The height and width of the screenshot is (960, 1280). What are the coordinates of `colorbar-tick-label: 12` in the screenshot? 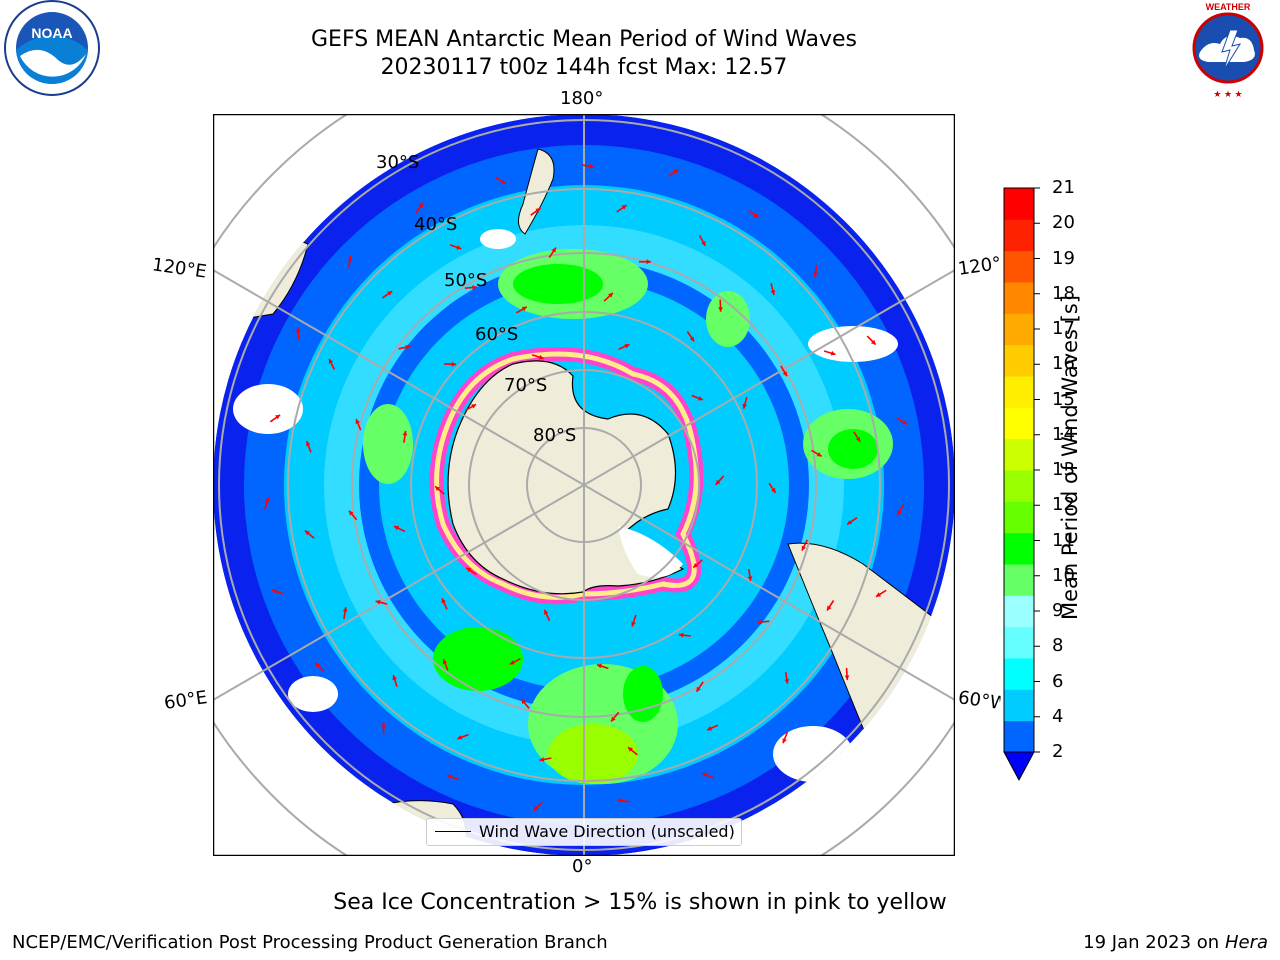 It's located at (1063, 505).